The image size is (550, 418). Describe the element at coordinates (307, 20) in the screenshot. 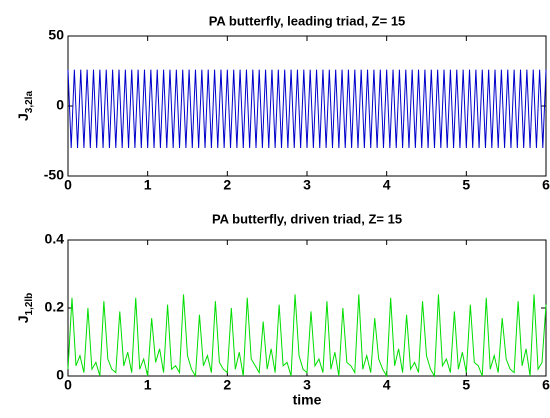

I see `chart-title: PA butterfly, leading triad, Z= 15` at that location.